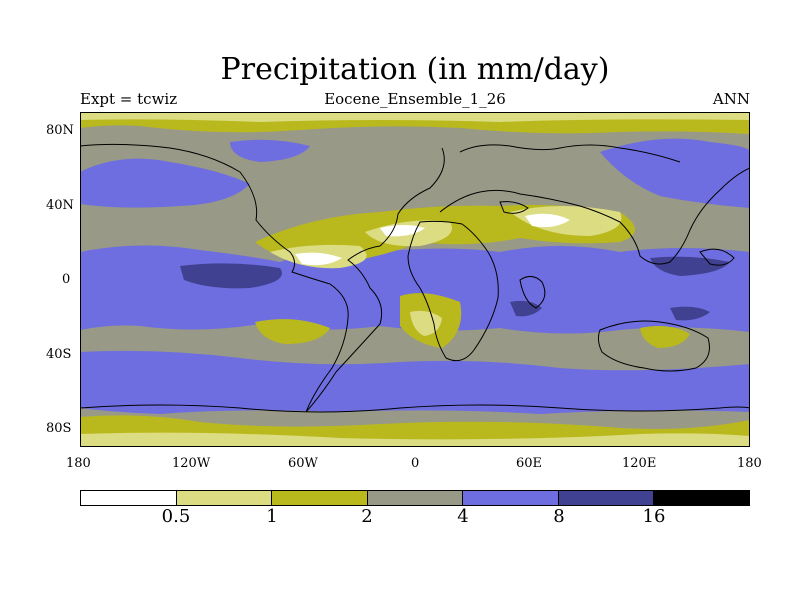 The width and height of the screenshot is (800, 600). Describe the element at coordinates (665, 337) in the screenshot. I see `australia-dry` at that location.